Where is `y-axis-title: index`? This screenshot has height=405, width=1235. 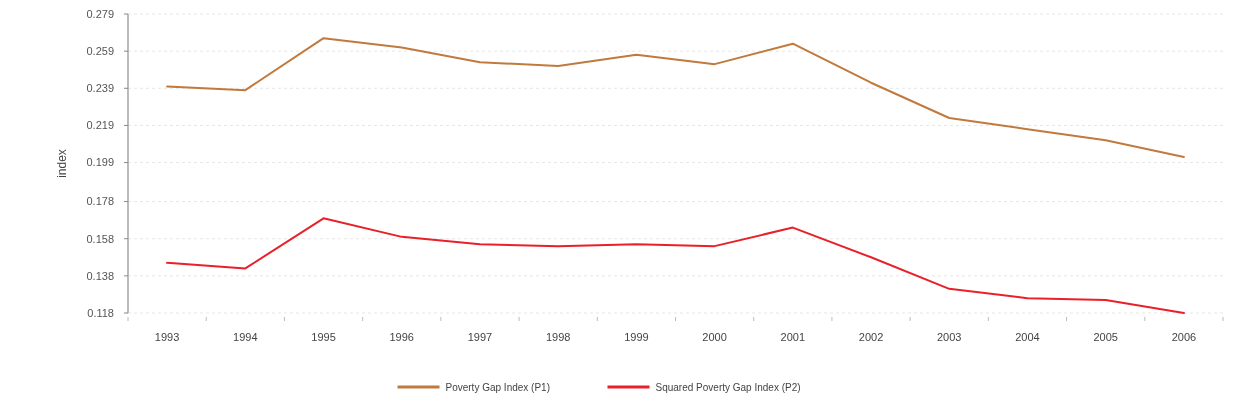 y-axis-title: index is located at coordinates (62, 163).